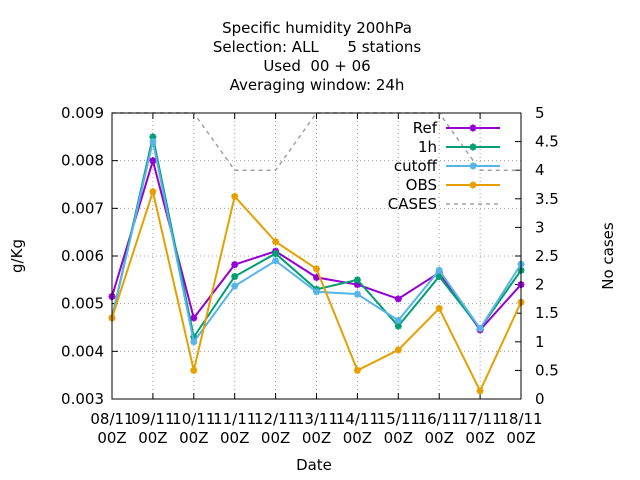  Describe the element at coordinates (520, 419) in the screenshot. I see `x-tick-label: 18/11` at that location.